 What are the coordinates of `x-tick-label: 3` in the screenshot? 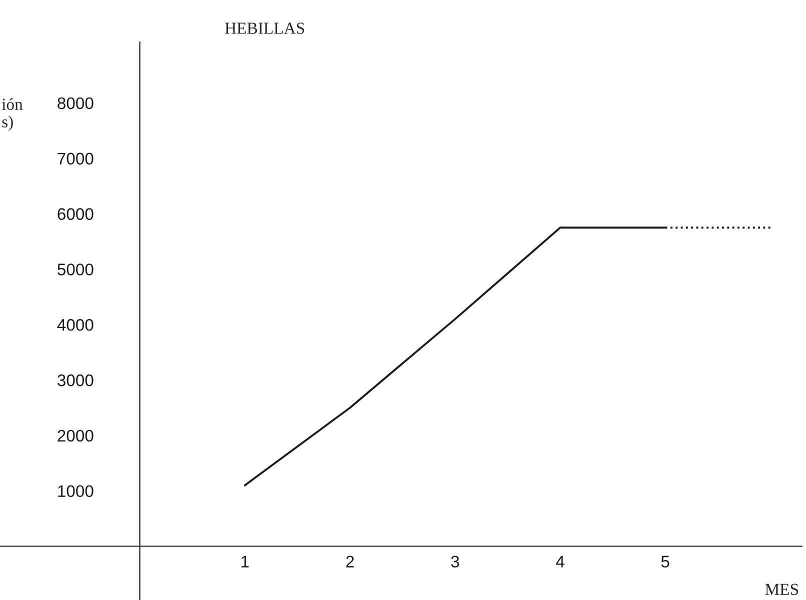 It's located at (455, 562).